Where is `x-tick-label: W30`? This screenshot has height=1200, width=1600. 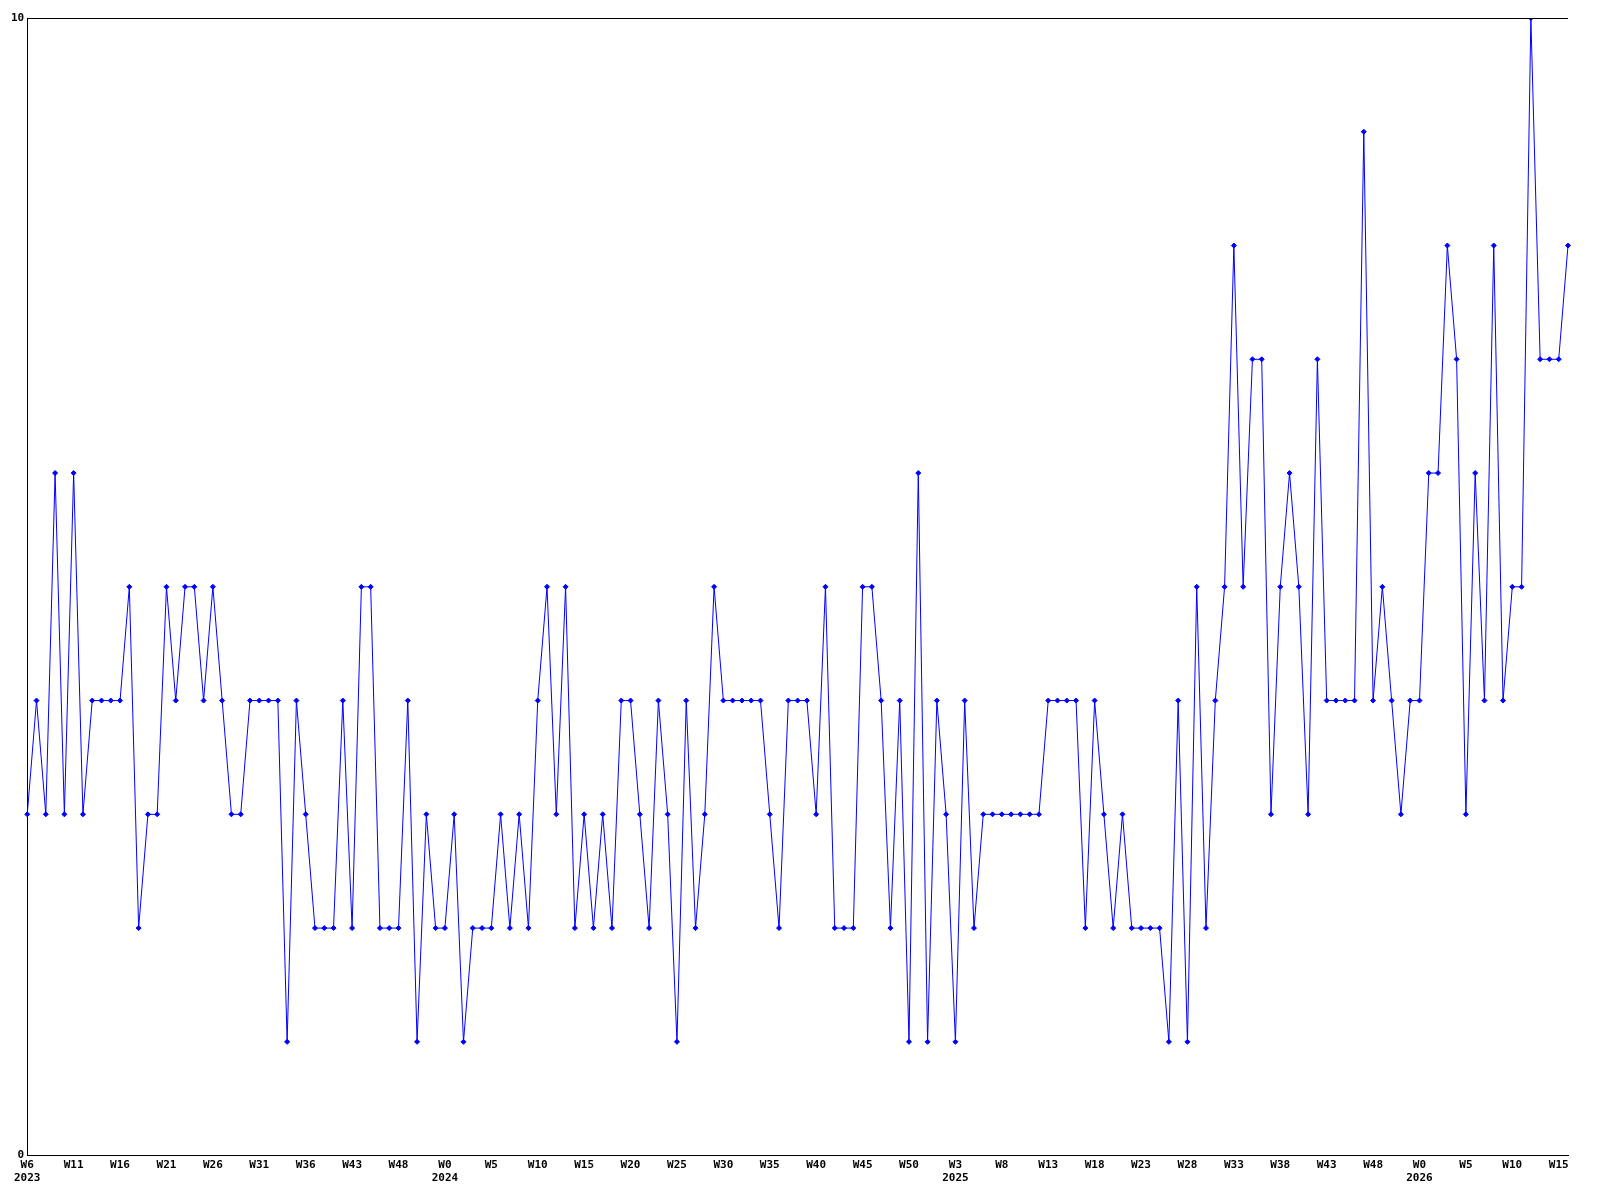 x-tick-label: W30 is located at coordinates (723, 1165).